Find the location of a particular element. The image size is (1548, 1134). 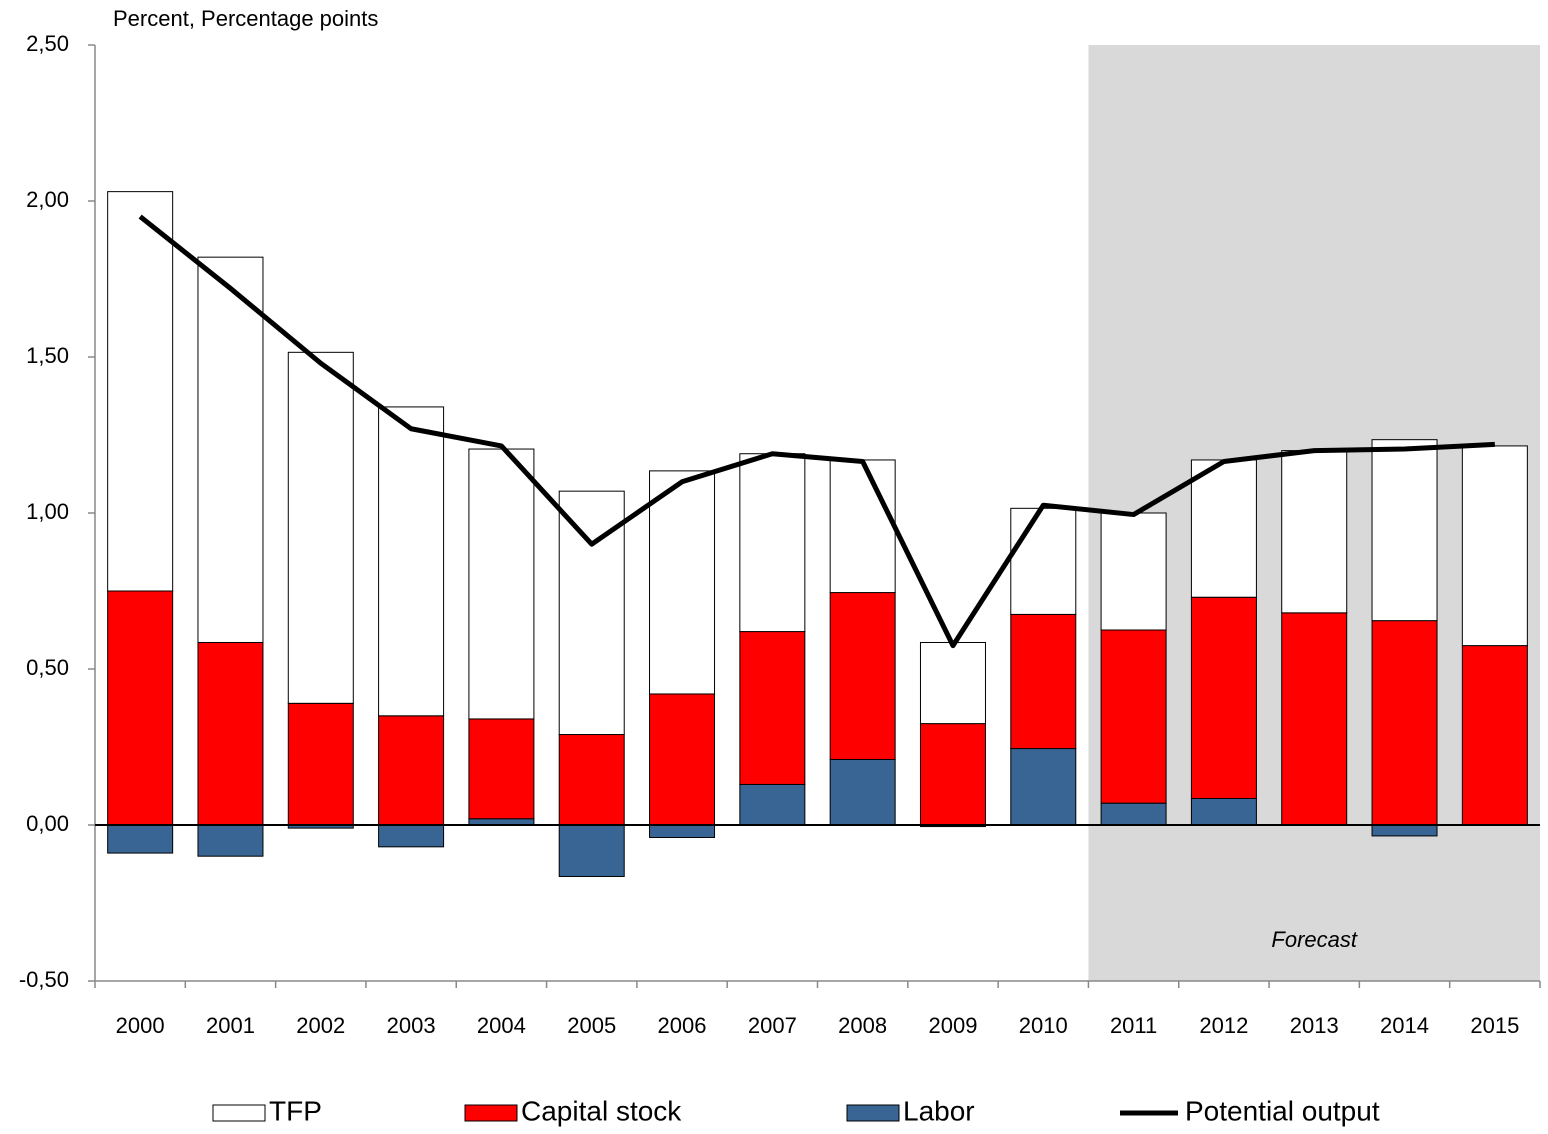

x-tick-label: 2014 is located at coordinates (1404, 1025).